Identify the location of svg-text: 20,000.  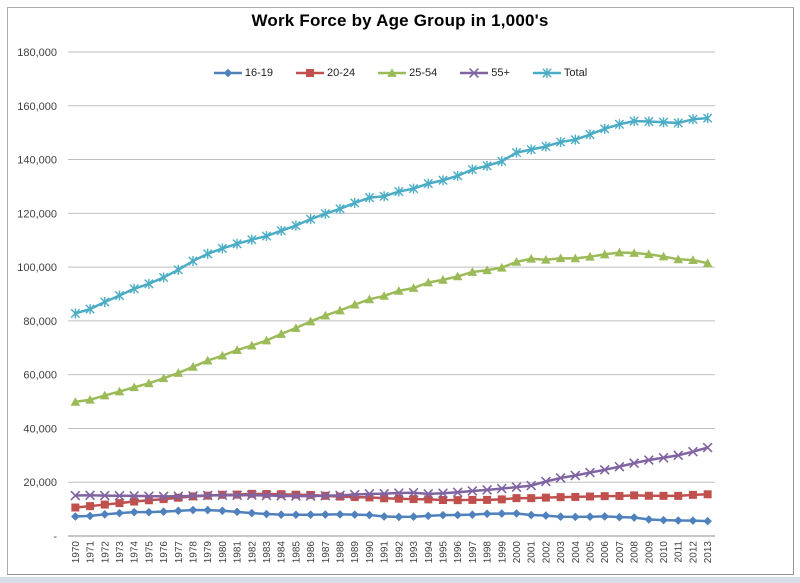
(40, 483).